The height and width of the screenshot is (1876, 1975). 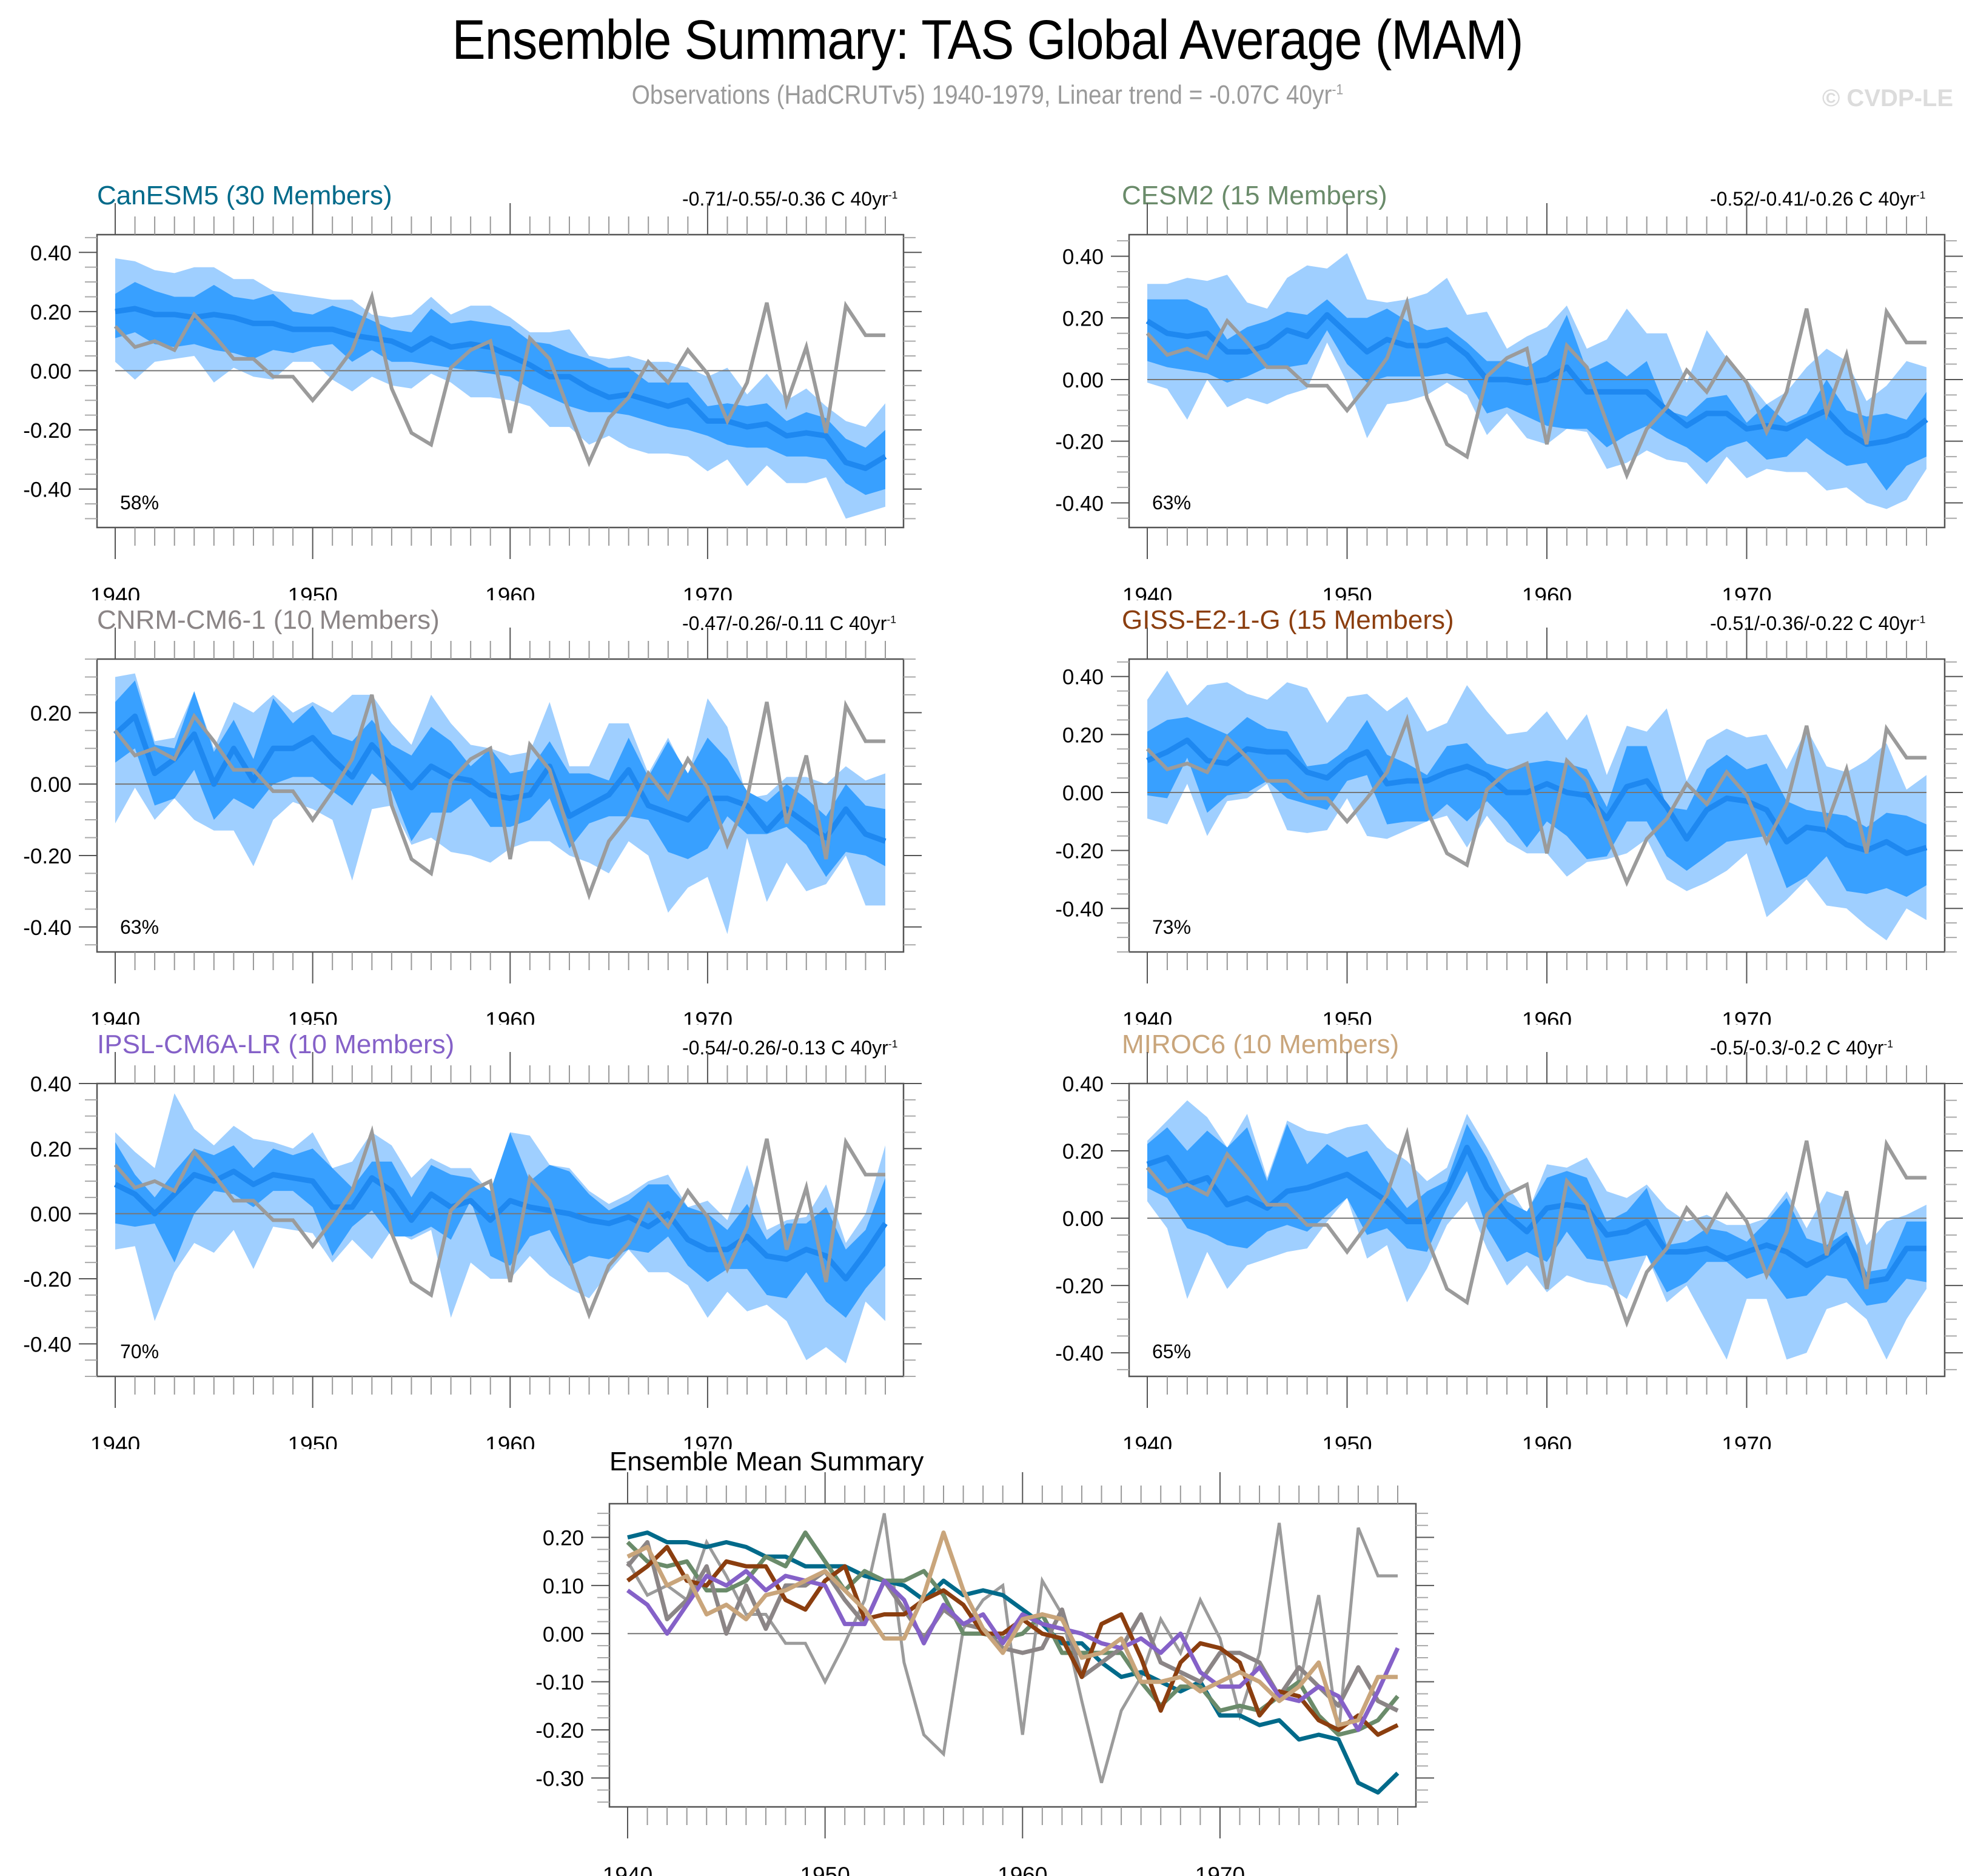 What do you see at coordinates (1261, 1044) in the screenshot?
I see `panel-title: MIROC6 (10 Members)` at bounding box center [1261, 1044].